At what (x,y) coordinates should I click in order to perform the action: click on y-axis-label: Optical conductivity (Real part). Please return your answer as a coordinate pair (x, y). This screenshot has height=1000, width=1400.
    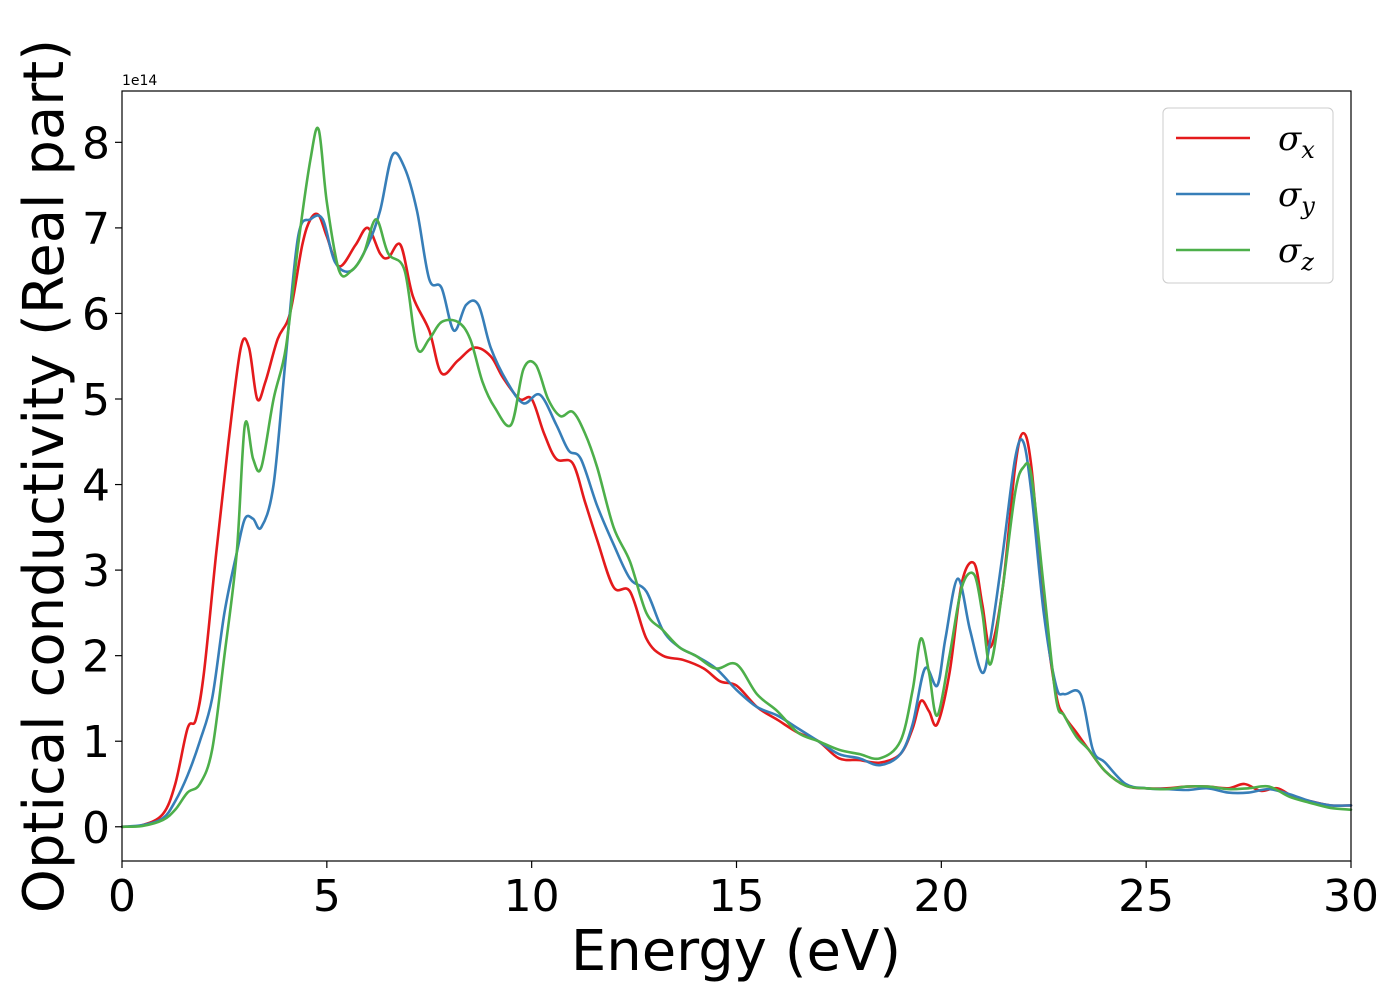
    Looking at the image, I should click on (44, 476).